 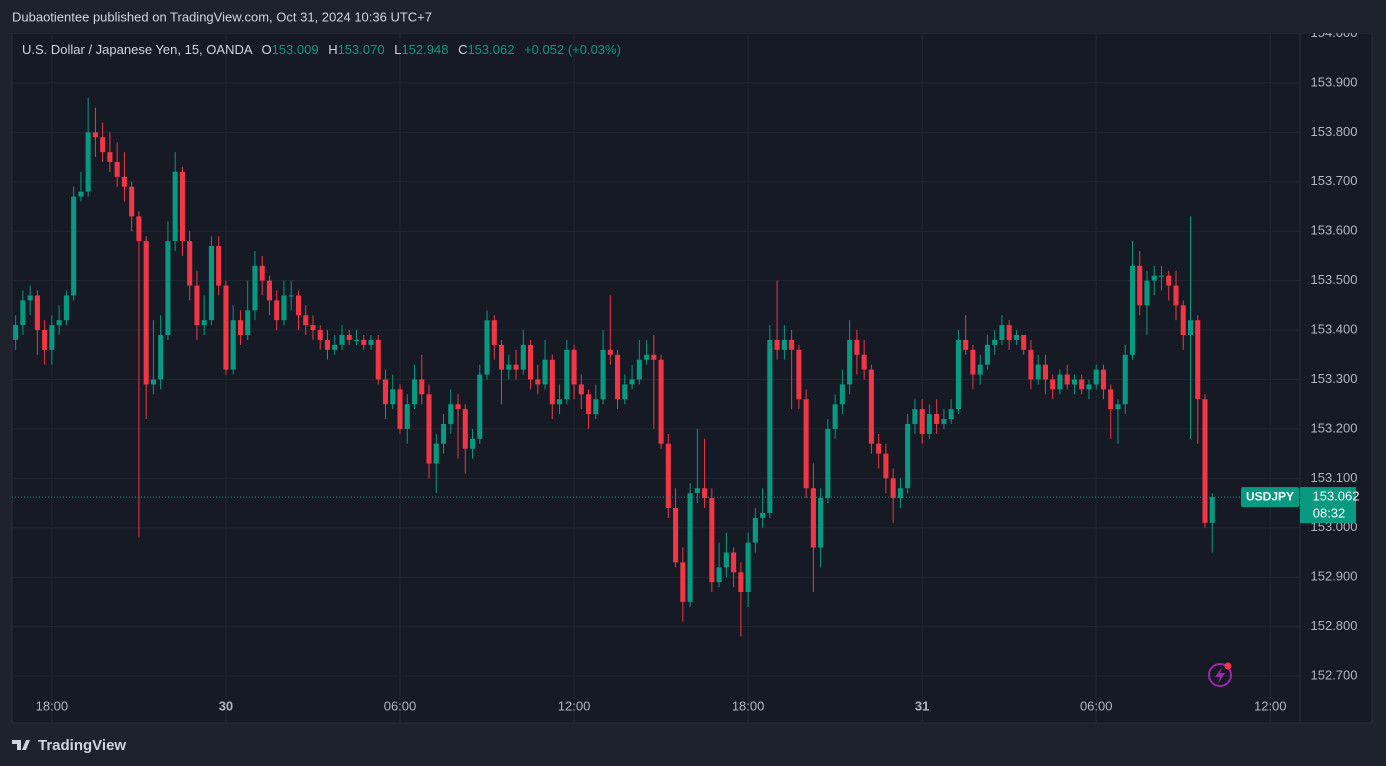 What do you see at coordinates (1270, 705) in the screenshot?
I see `x-tick-label: 12:00` at bounding box center [1270, 705].